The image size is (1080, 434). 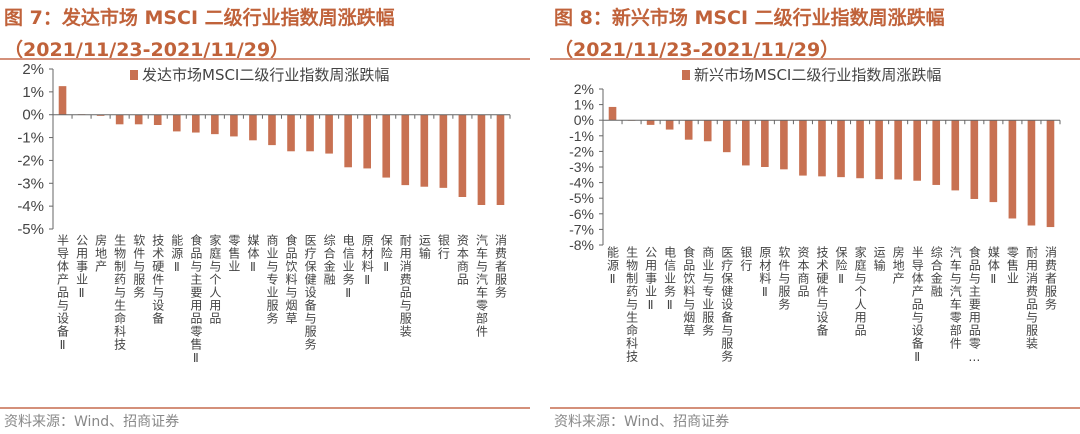 I want to click on x-tick-label: 商业与专业服务, so click(x=707, y=291).